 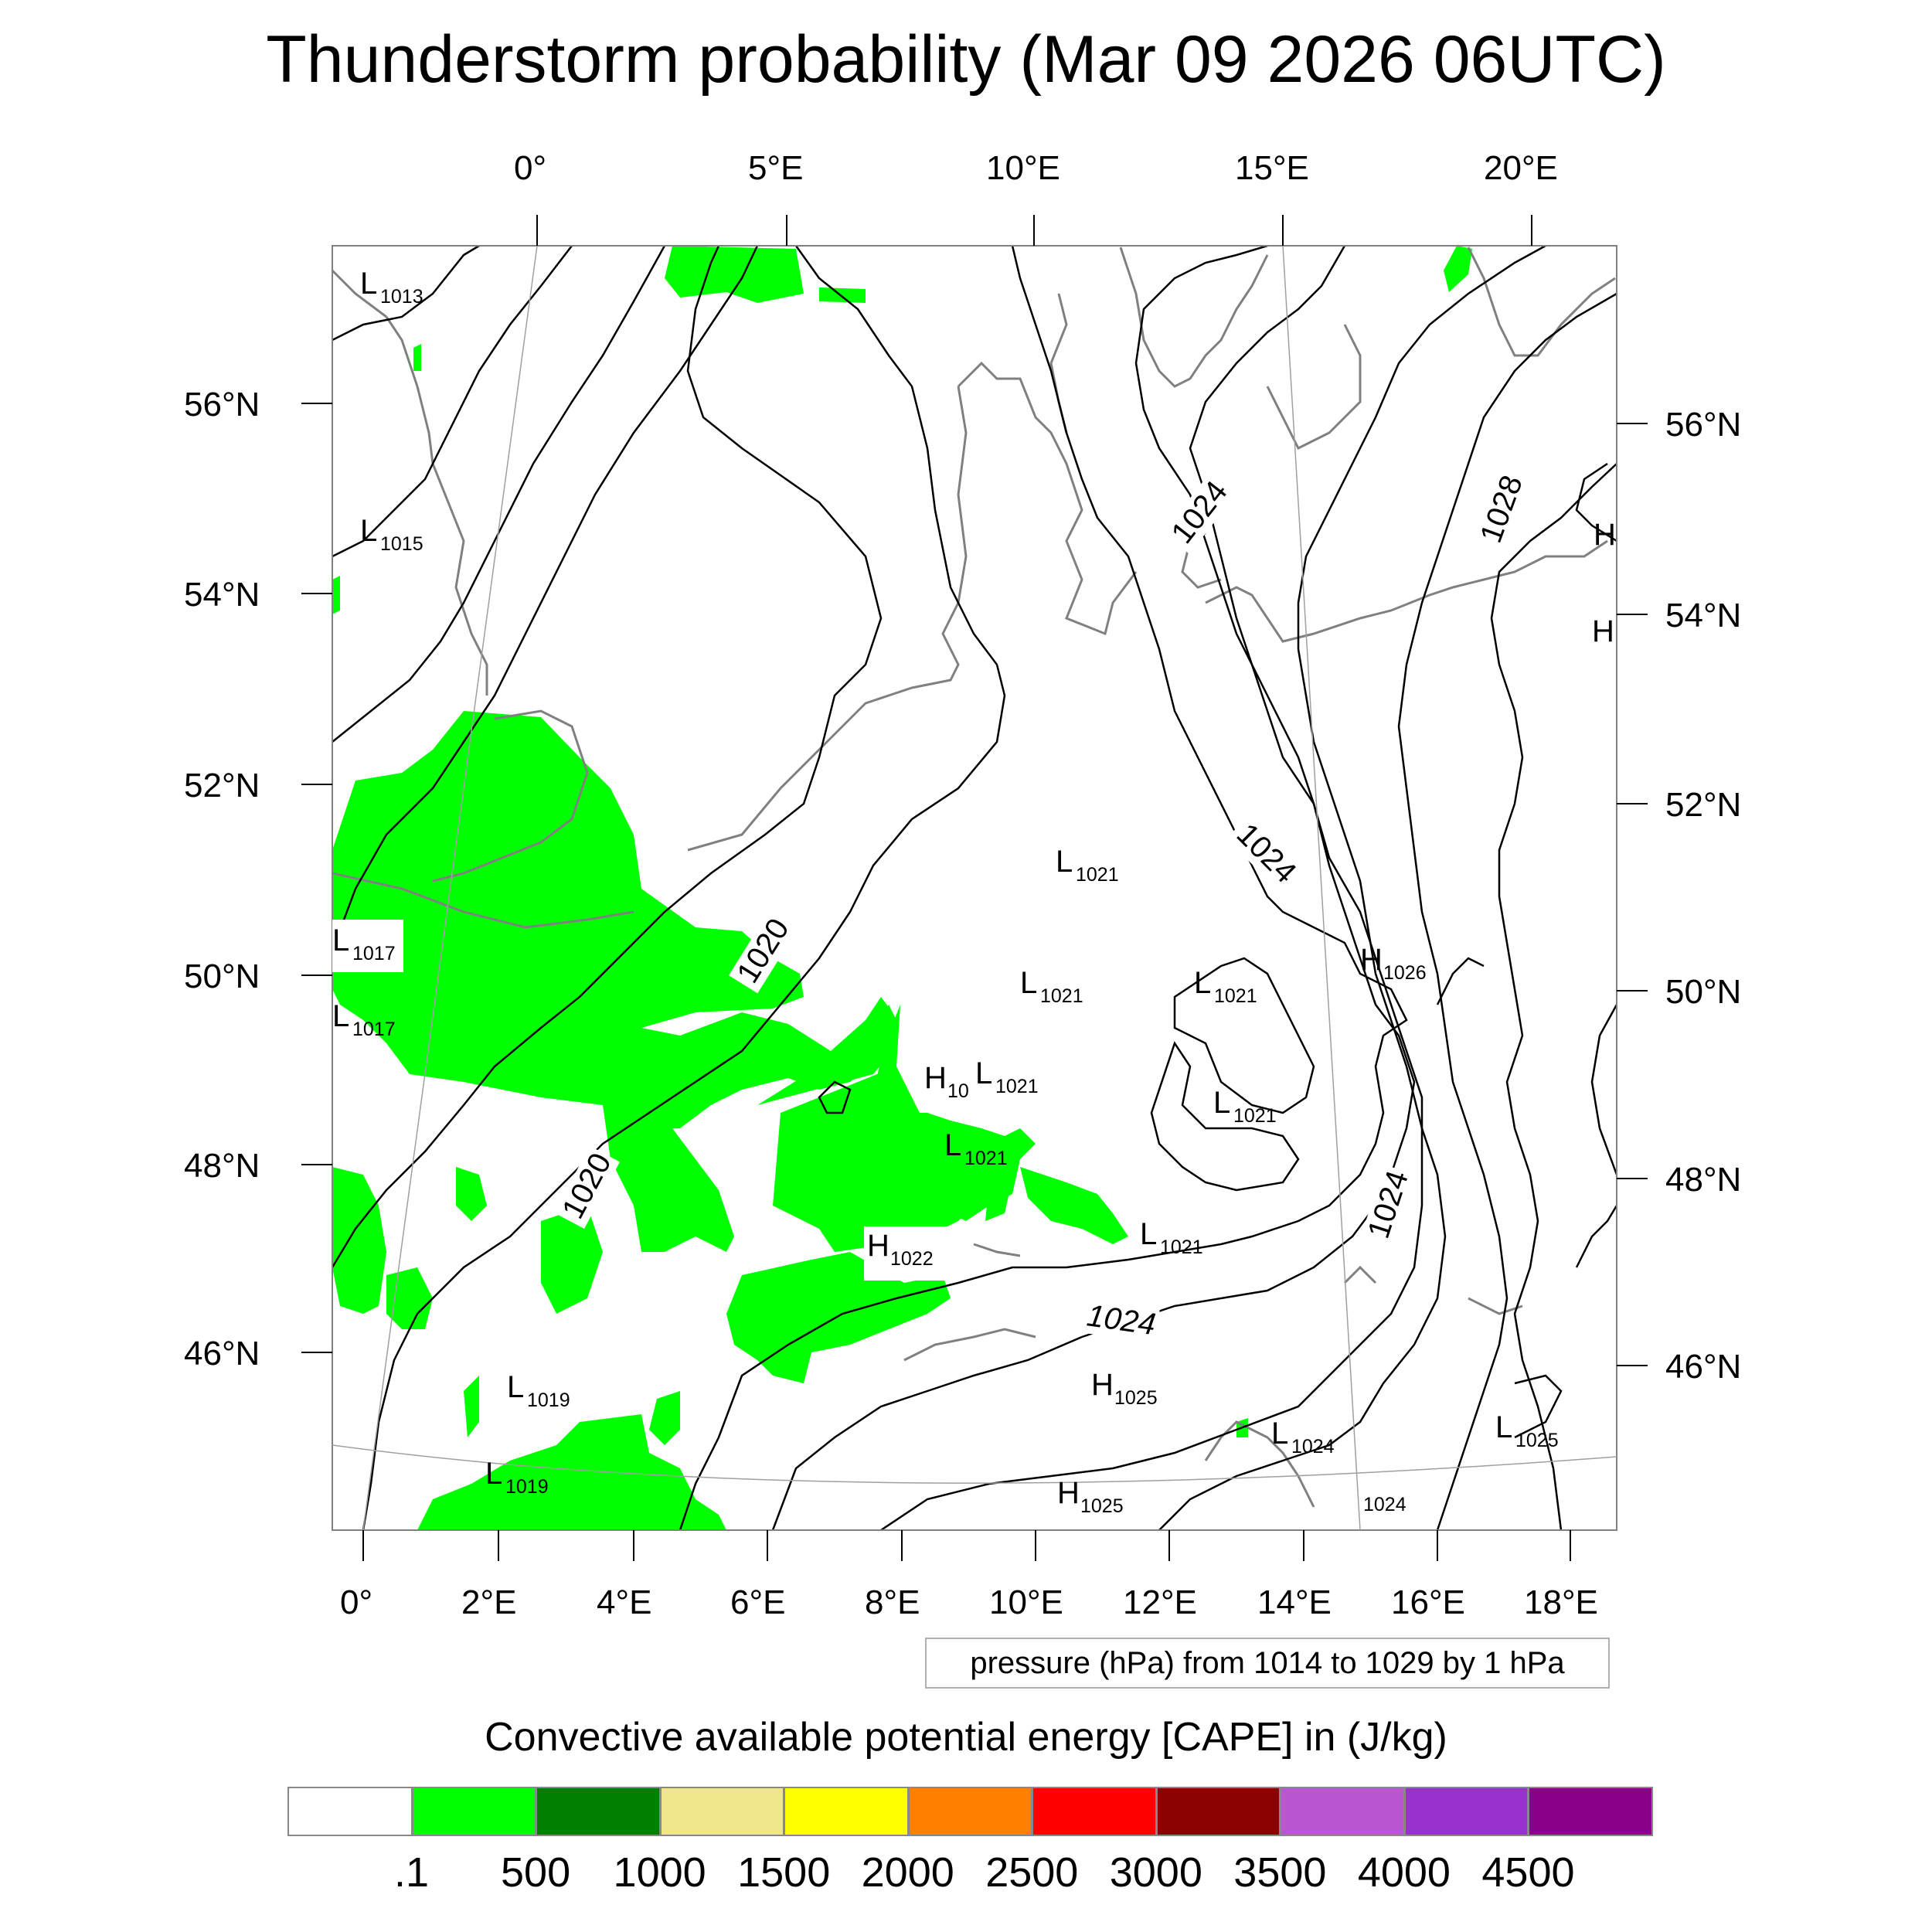 What do you see at coordinates (1026, 1602) in the screenshot?
I see `bottom-lon-label: 10°E` at bounding box center [1026, 1602].